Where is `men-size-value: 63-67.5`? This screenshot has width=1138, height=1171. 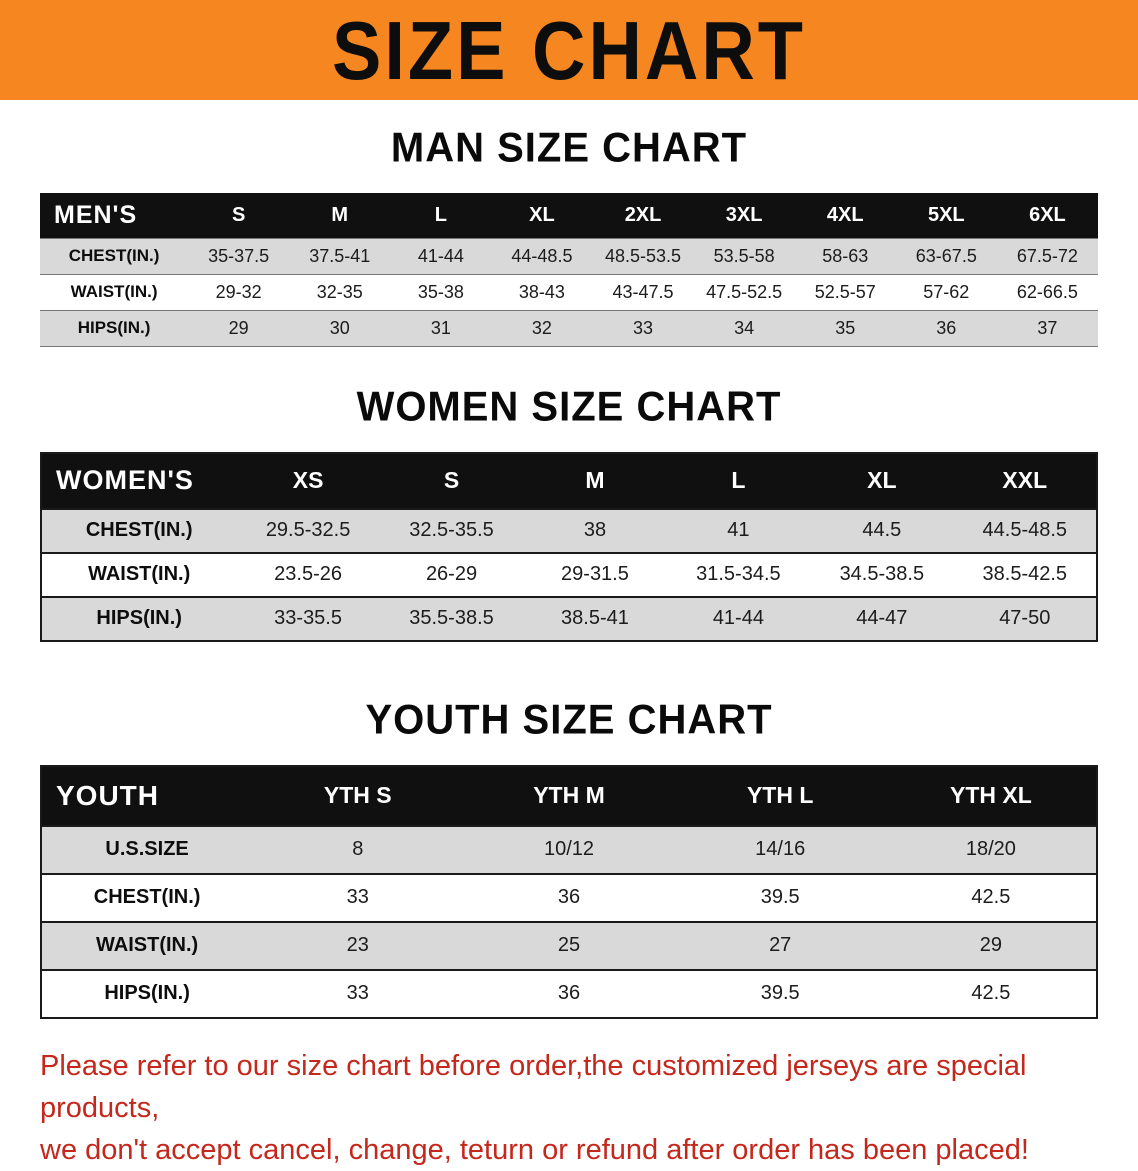
men-size-value: 63-67.5 is located at coordinates (946, 256).